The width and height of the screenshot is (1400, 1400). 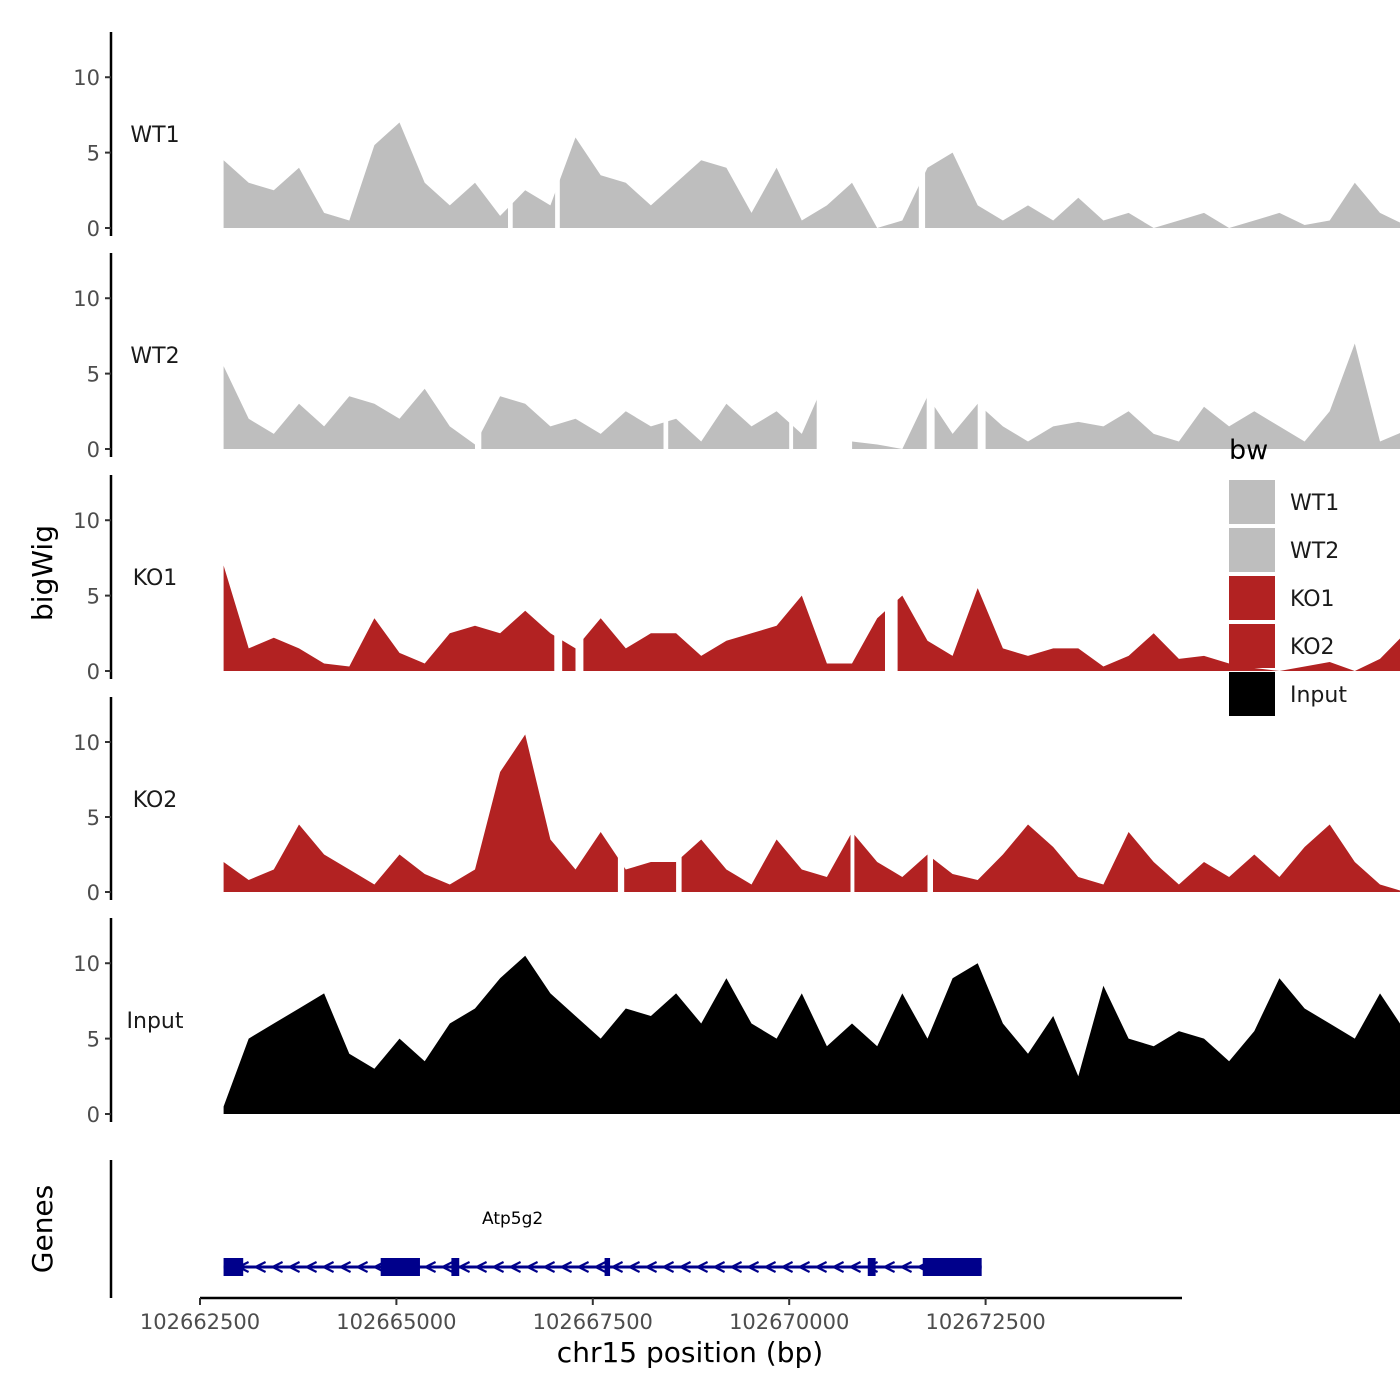 I want to click on coverage-area-ko2, so click(x=811, y=813).